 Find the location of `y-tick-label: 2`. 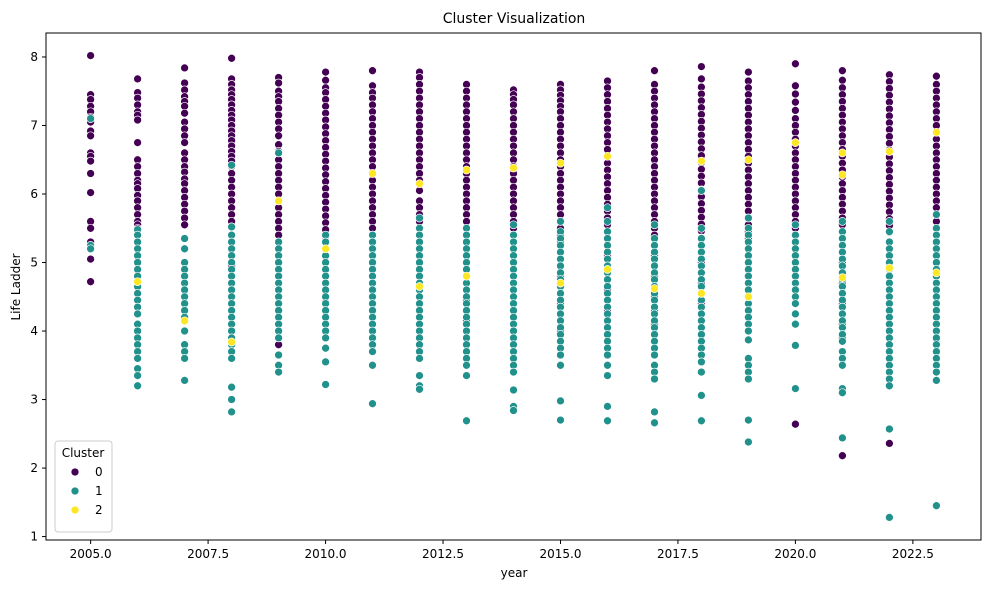

y-tick-label: 2 is located at coordinates (34, 468).